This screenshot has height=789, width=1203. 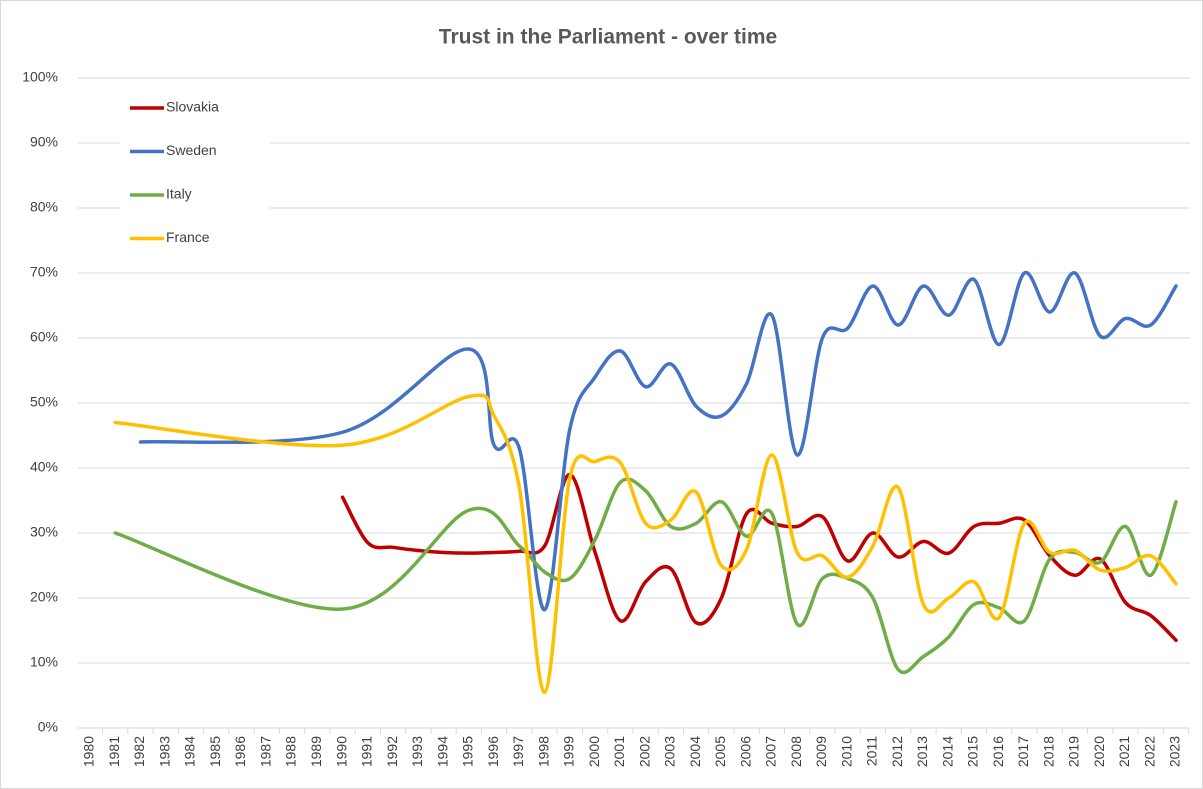 I want to click on x-tick-label: 2021, so click(x=1124, y=751).